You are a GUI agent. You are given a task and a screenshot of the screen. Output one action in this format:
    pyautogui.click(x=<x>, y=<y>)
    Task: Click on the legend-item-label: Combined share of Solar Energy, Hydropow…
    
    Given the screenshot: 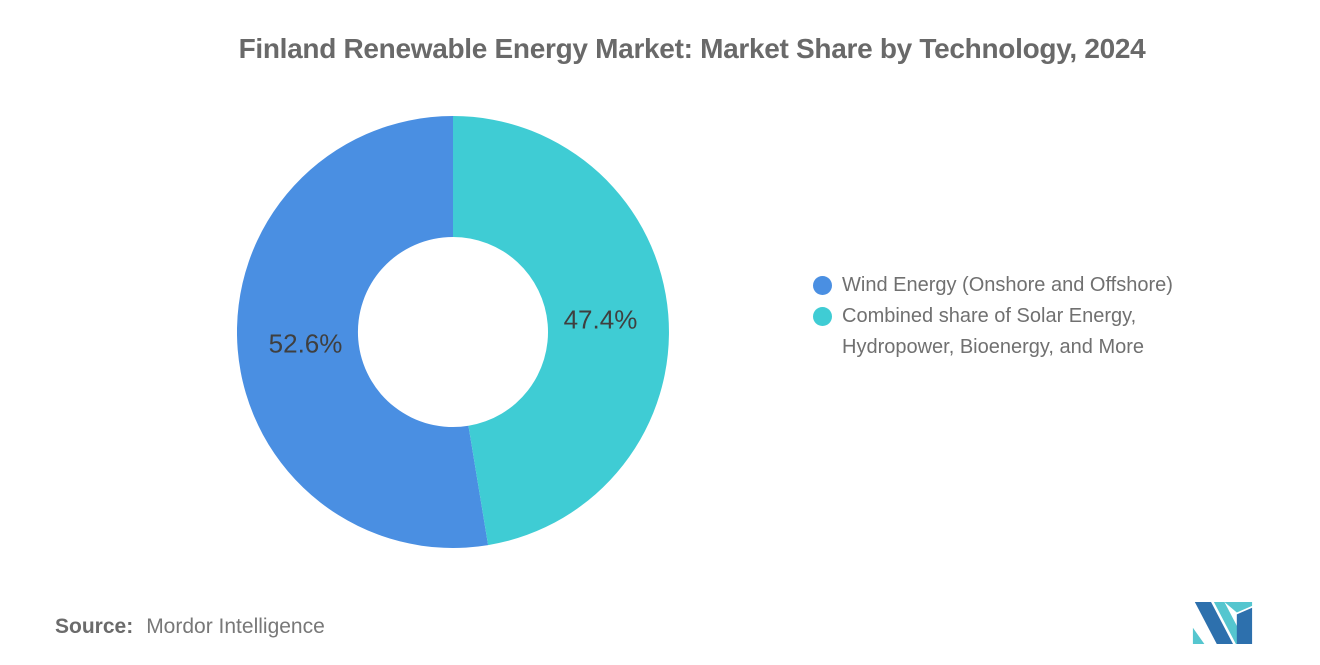 What is the action you would take?
    pyautogui.click(x=993, y=331)
    